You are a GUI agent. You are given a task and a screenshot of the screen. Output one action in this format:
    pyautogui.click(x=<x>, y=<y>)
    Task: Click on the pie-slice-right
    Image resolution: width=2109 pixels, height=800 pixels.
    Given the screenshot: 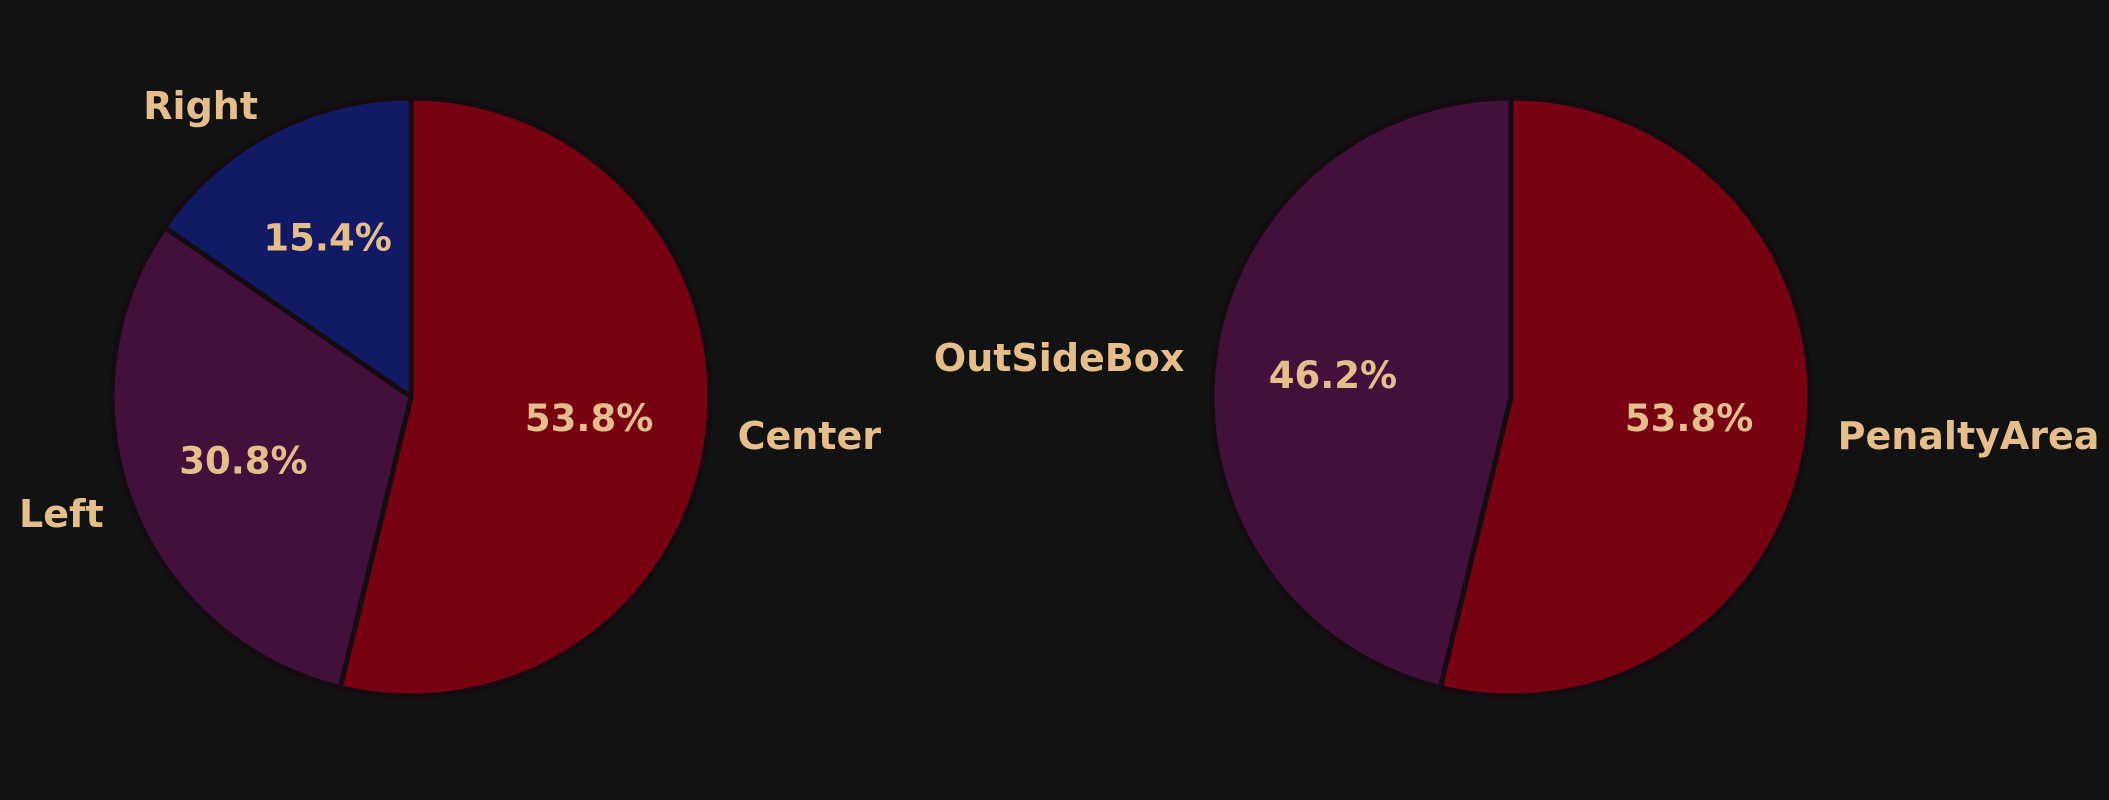 What is the action you would take?
    pyautogui.click(x=288, y=247)
    